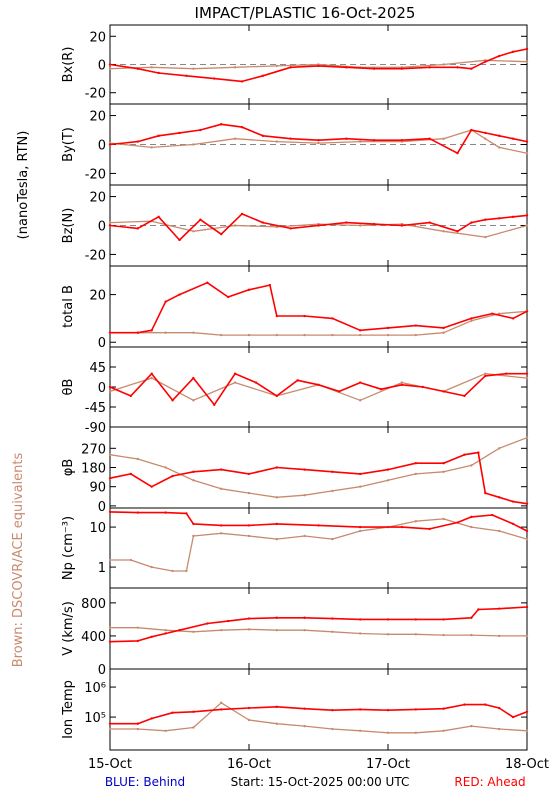 This screenshot has height=800, width=550. Describe the element at coordinates (68, 468) in the screenshot. I see `ylabel-phi: φB` at that location.